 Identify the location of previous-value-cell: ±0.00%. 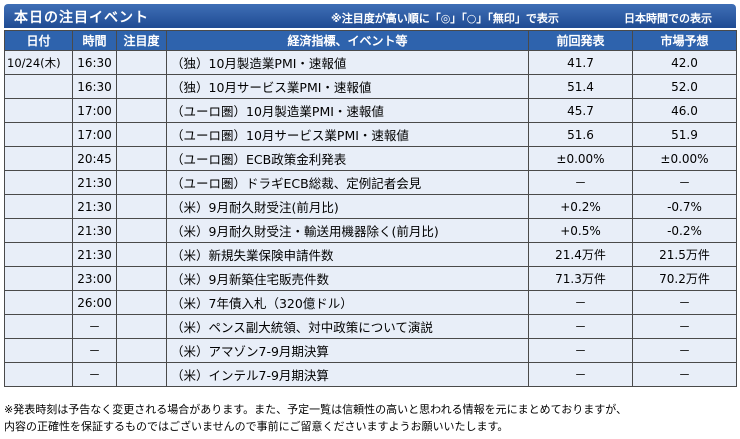
(580, 158).